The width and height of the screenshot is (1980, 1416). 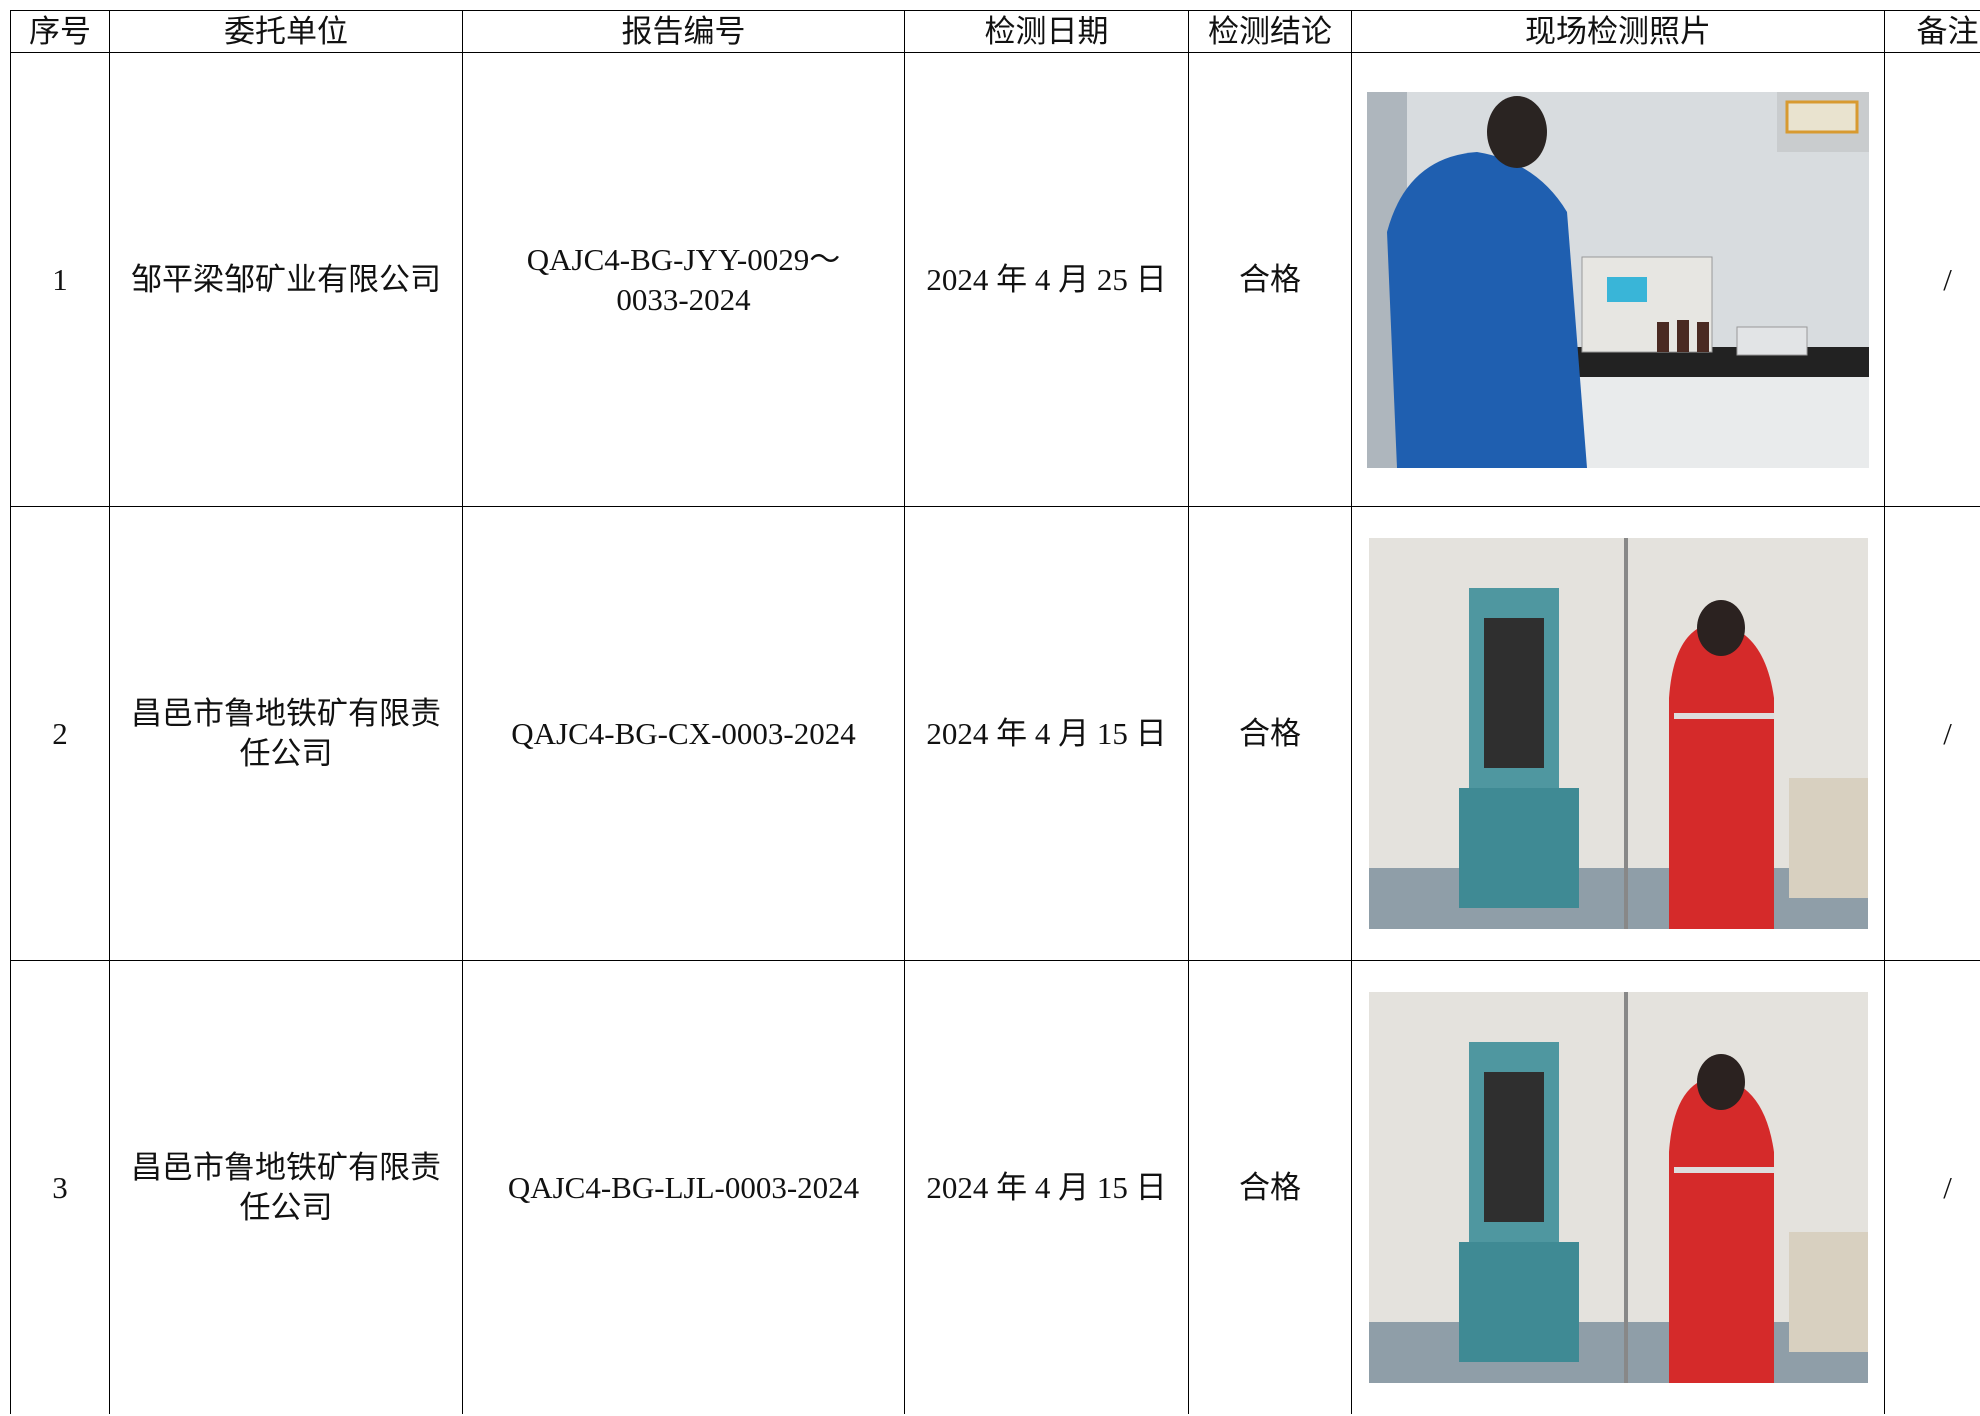 What do you see at coordinates (683, 1187) in the screenshot?
I see `cell-report: QAJC4-BG-LJL-0003-2024` at bounding box center [683, 1187].